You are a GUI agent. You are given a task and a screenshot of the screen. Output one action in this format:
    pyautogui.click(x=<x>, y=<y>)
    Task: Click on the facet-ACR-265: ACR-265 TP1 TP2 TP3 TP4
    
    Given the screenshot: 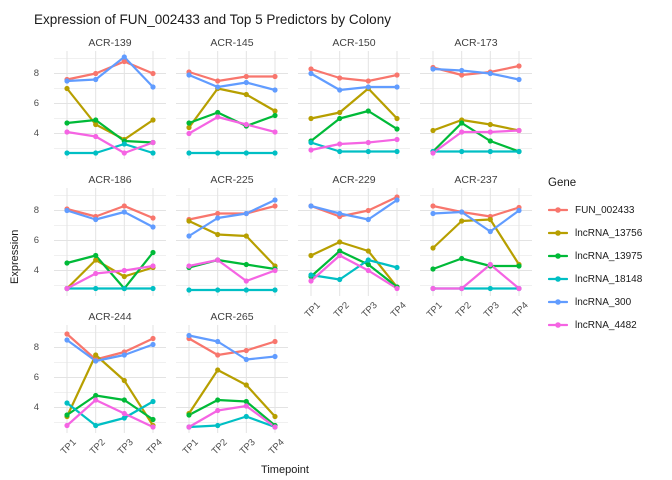 What is the action you would take?
    pyautogui.click(x=232, y=384)
    